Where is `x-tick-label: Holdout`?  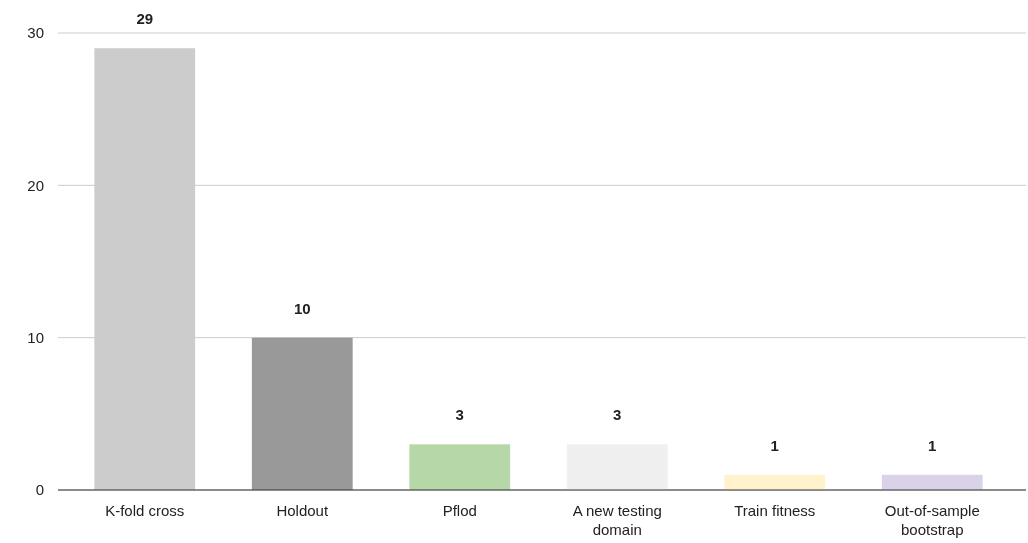 x-tick-label: Holdout is located at coordinates (302, 510).